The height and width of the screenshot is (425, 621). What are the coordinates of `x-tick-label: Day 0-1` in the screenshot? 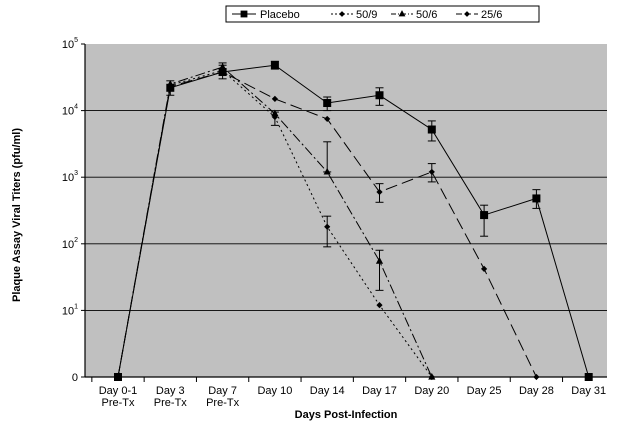 It's located at (118, 391).